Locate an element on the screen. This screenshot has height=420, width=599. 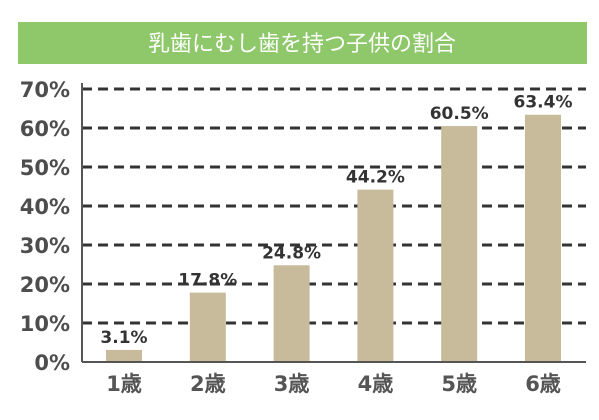
y-tick-label: 70% is located at coordinates (45, 90).